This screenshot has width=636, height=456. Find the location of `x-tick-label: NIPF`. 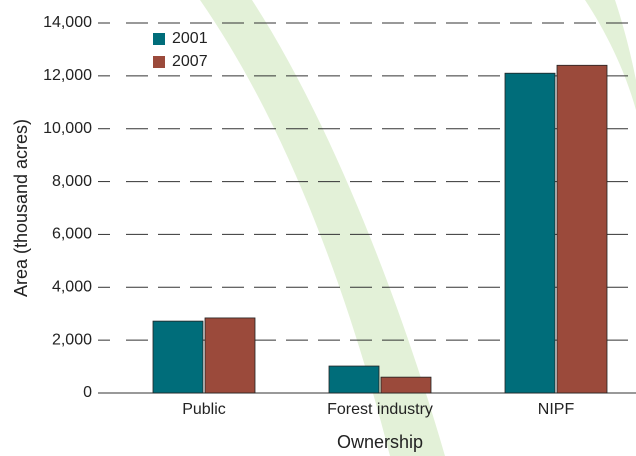

x-tick-label: NIPF is located at coordinates (556, 409).